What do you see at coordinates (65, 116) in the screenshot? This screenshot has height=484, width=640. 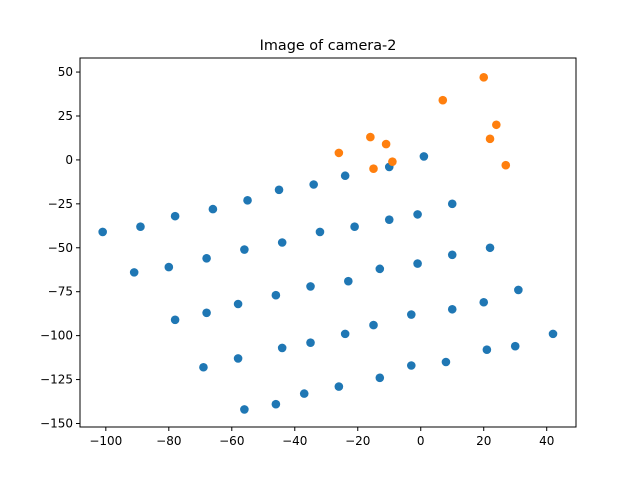 I see `y-tick-label: 25` at bounding box center [65, 116].